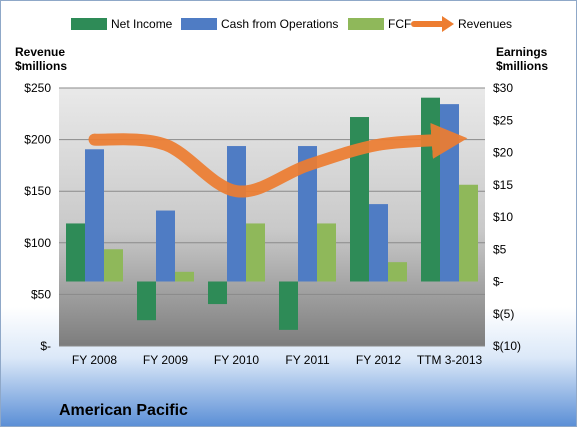 This screenshot has height=428, width=577. I want to click on revenue-series-line, so click(278, 160).